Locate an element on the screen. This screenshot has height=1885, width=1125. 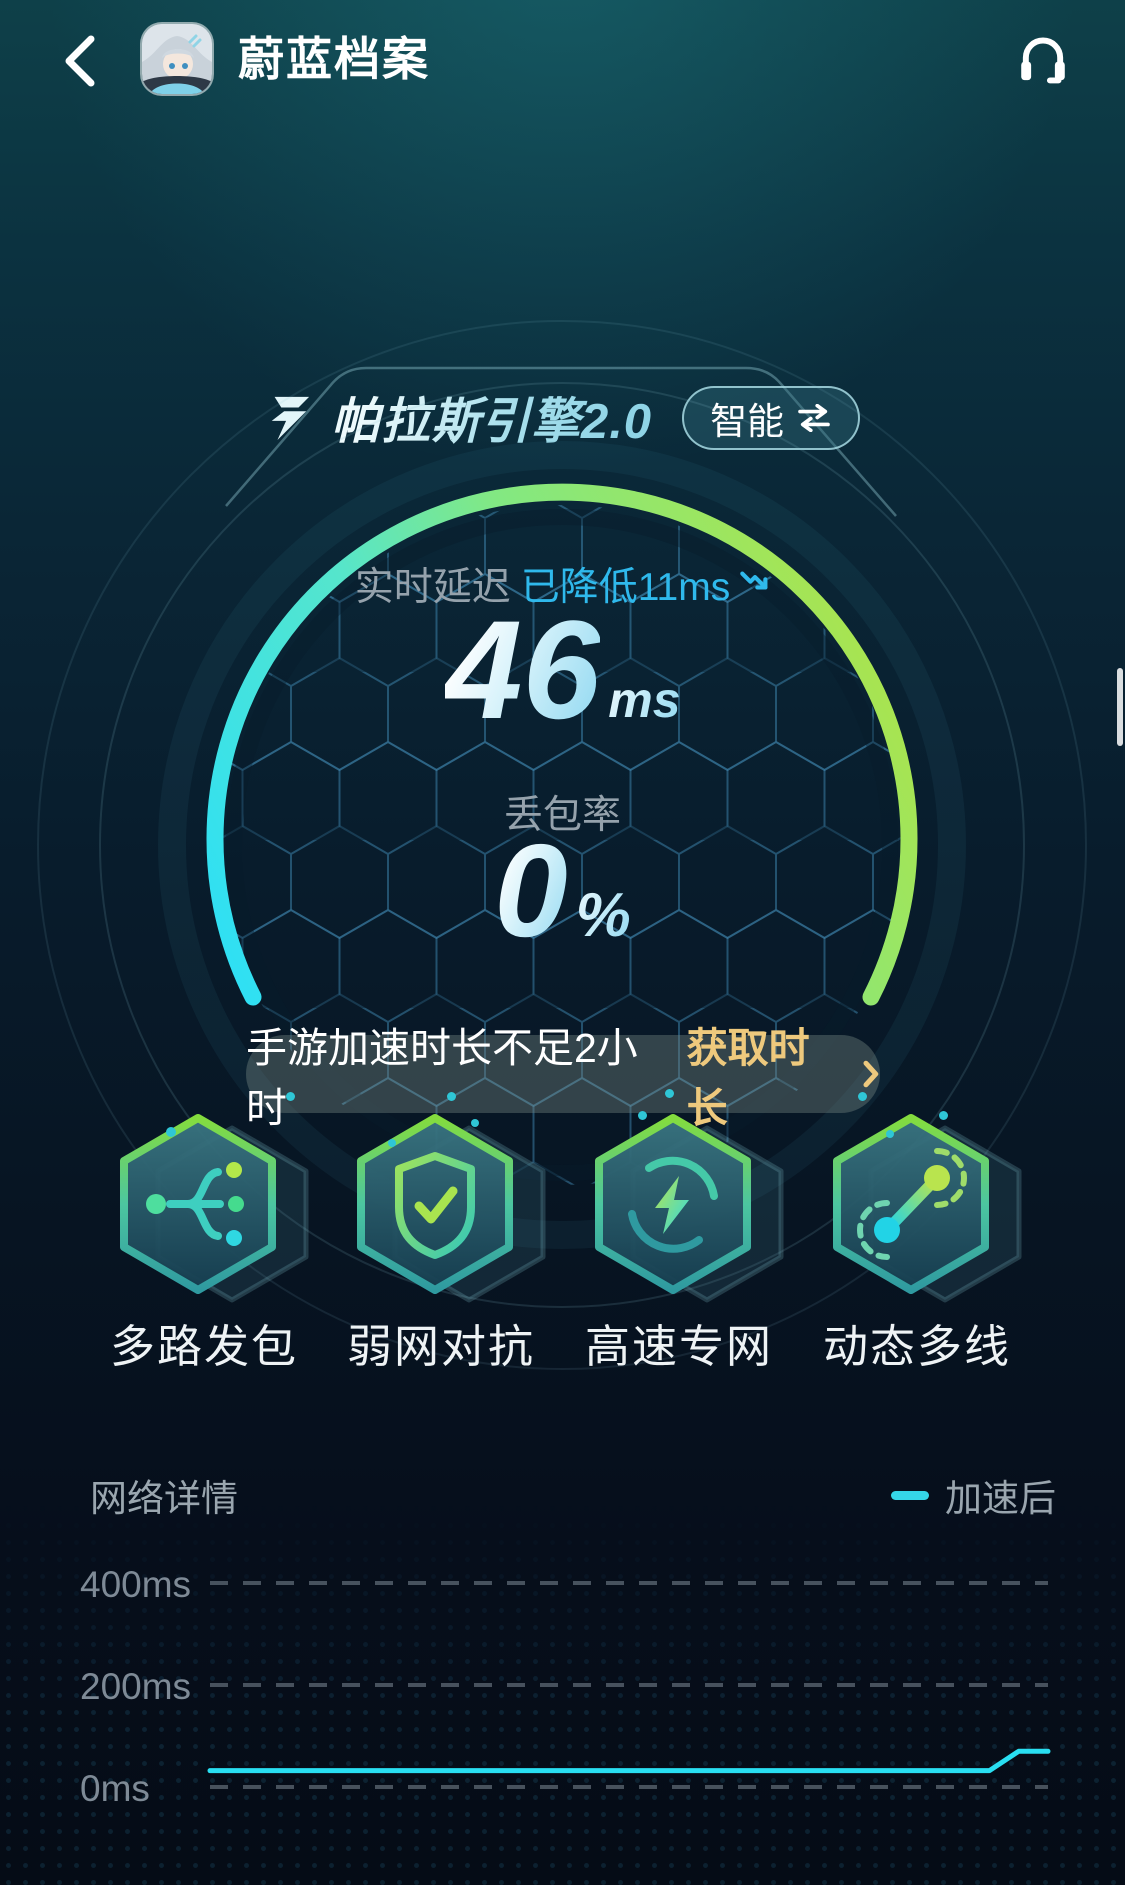
banner-text: 手游加速时长不足2小时 is located at coordinates (442, 1078).